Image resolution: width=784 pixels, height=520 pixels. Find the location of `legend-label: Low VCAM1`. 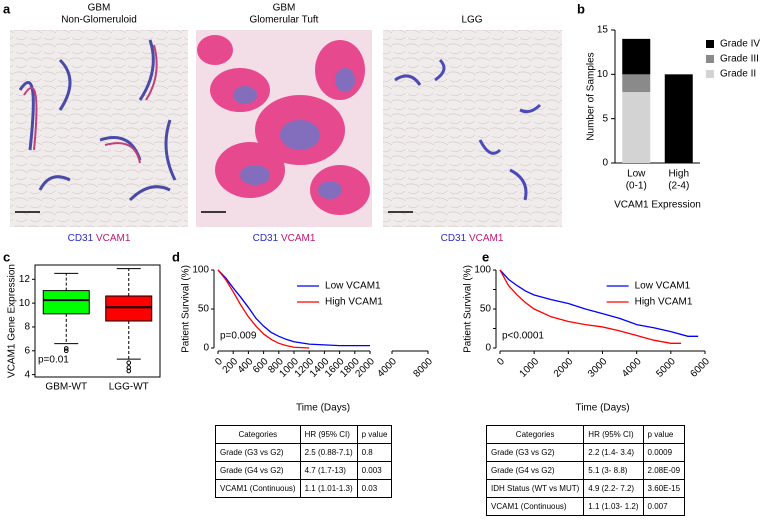

legend-label: Low VCAM1 is located at coordinates (353, 286).